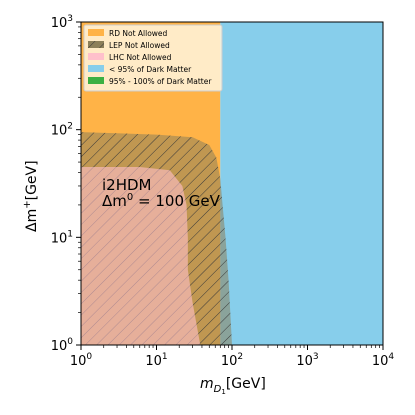 This screenshot has width=415, height=415. What do you see at coordinates (27, 204) in the screenshot?
I see `y-axis-label-sup: +` at bounding box center [27, 204].